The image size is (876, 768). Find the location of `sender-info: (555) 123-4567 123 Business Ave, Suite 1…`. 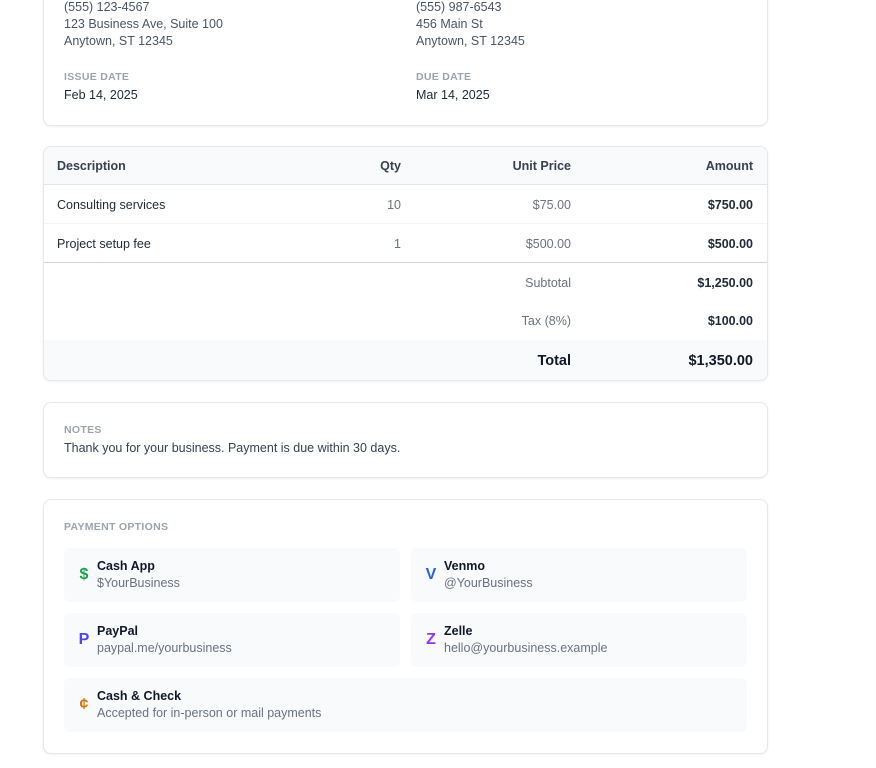

sender-info: (555) 123-4567 123 Business Ave, Suite 1… is located at coordinates (143, 25).